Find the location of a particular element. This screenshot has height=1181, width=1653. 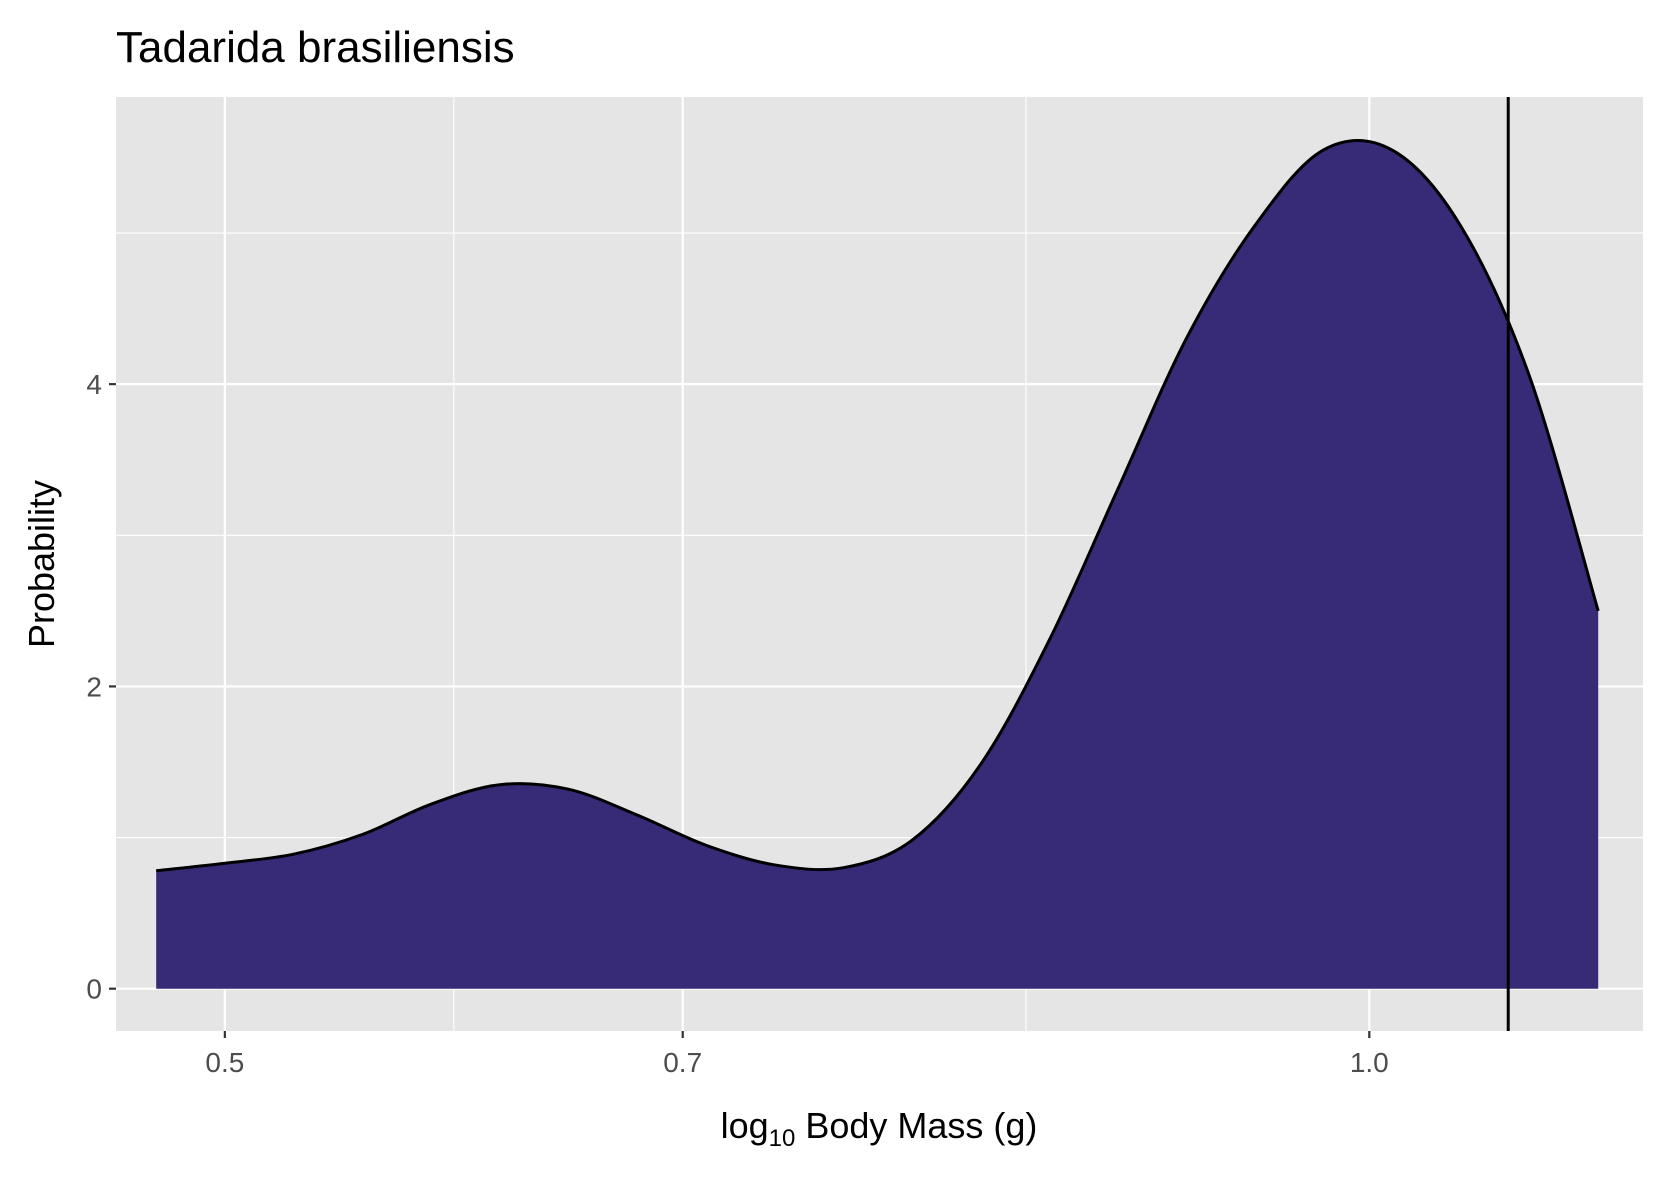

y-tick-label: 4 is located at coordinates (94, 384).